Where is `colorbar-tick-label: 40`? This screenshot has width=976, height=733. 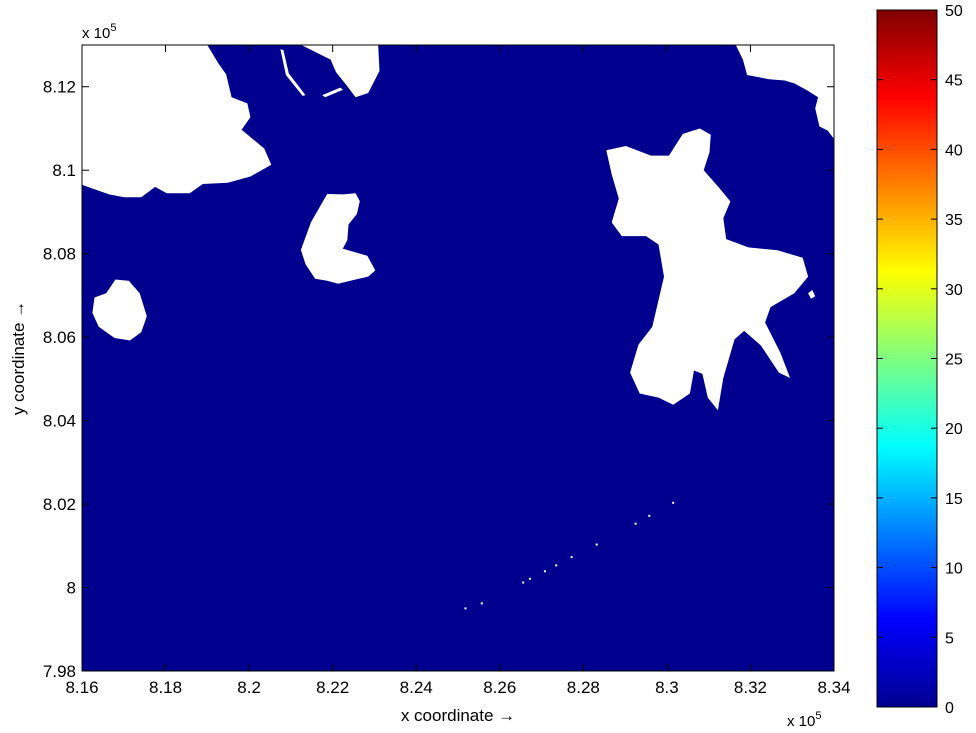 colorbar-tick-label: 40 is located at coordinates (954, 150).